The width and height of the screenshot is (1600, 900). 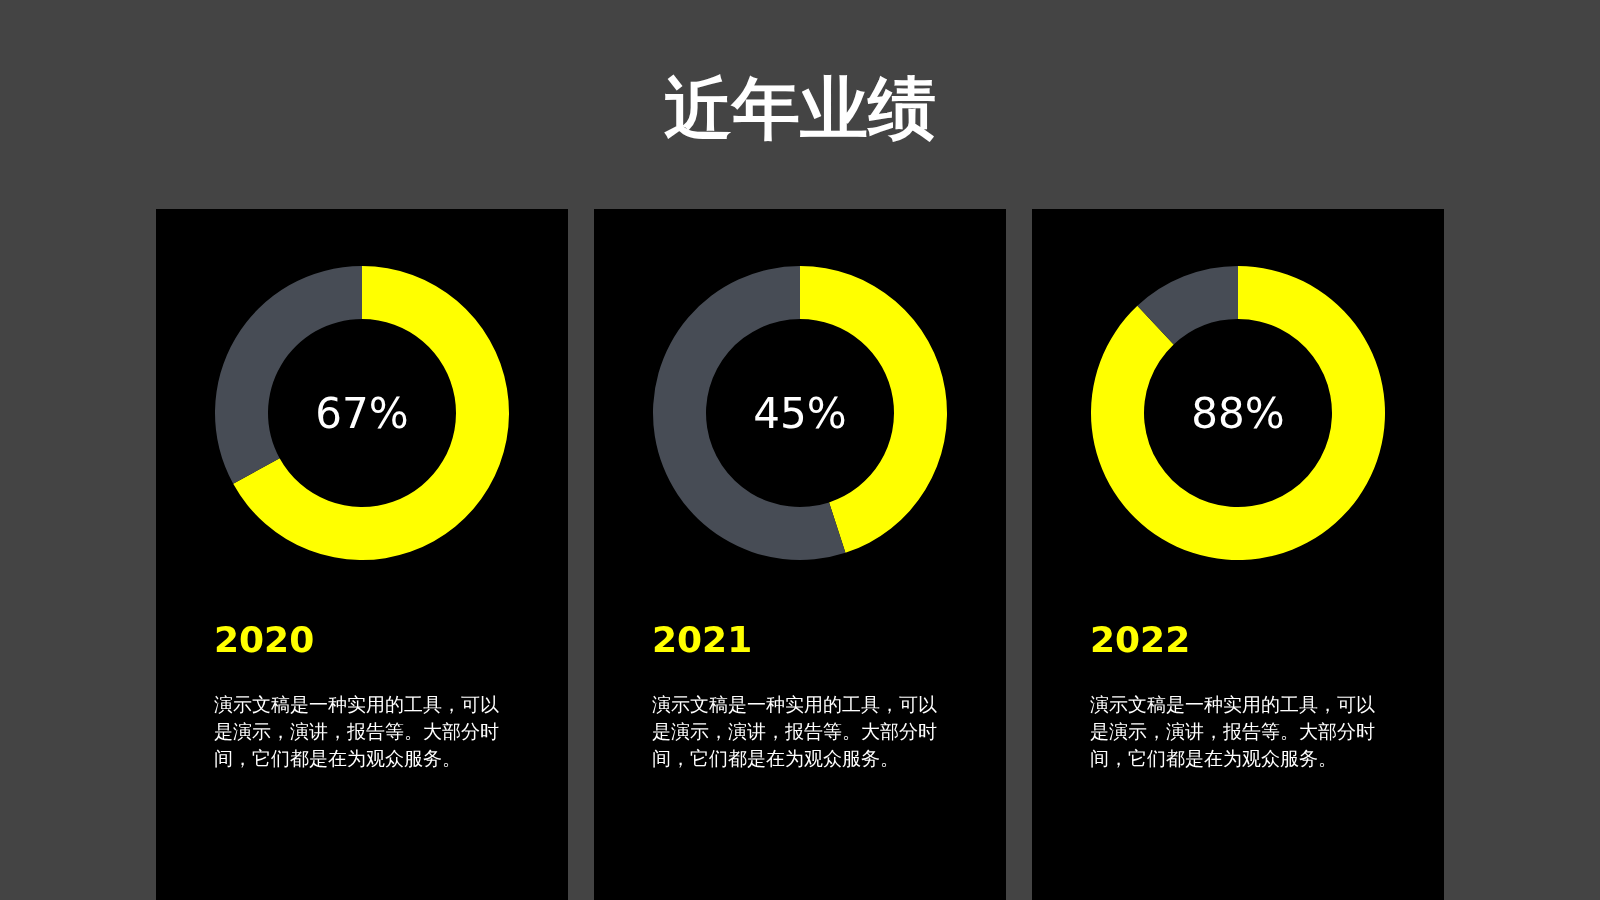 I want to click on text: 88%, so click(x=1238, y=413).